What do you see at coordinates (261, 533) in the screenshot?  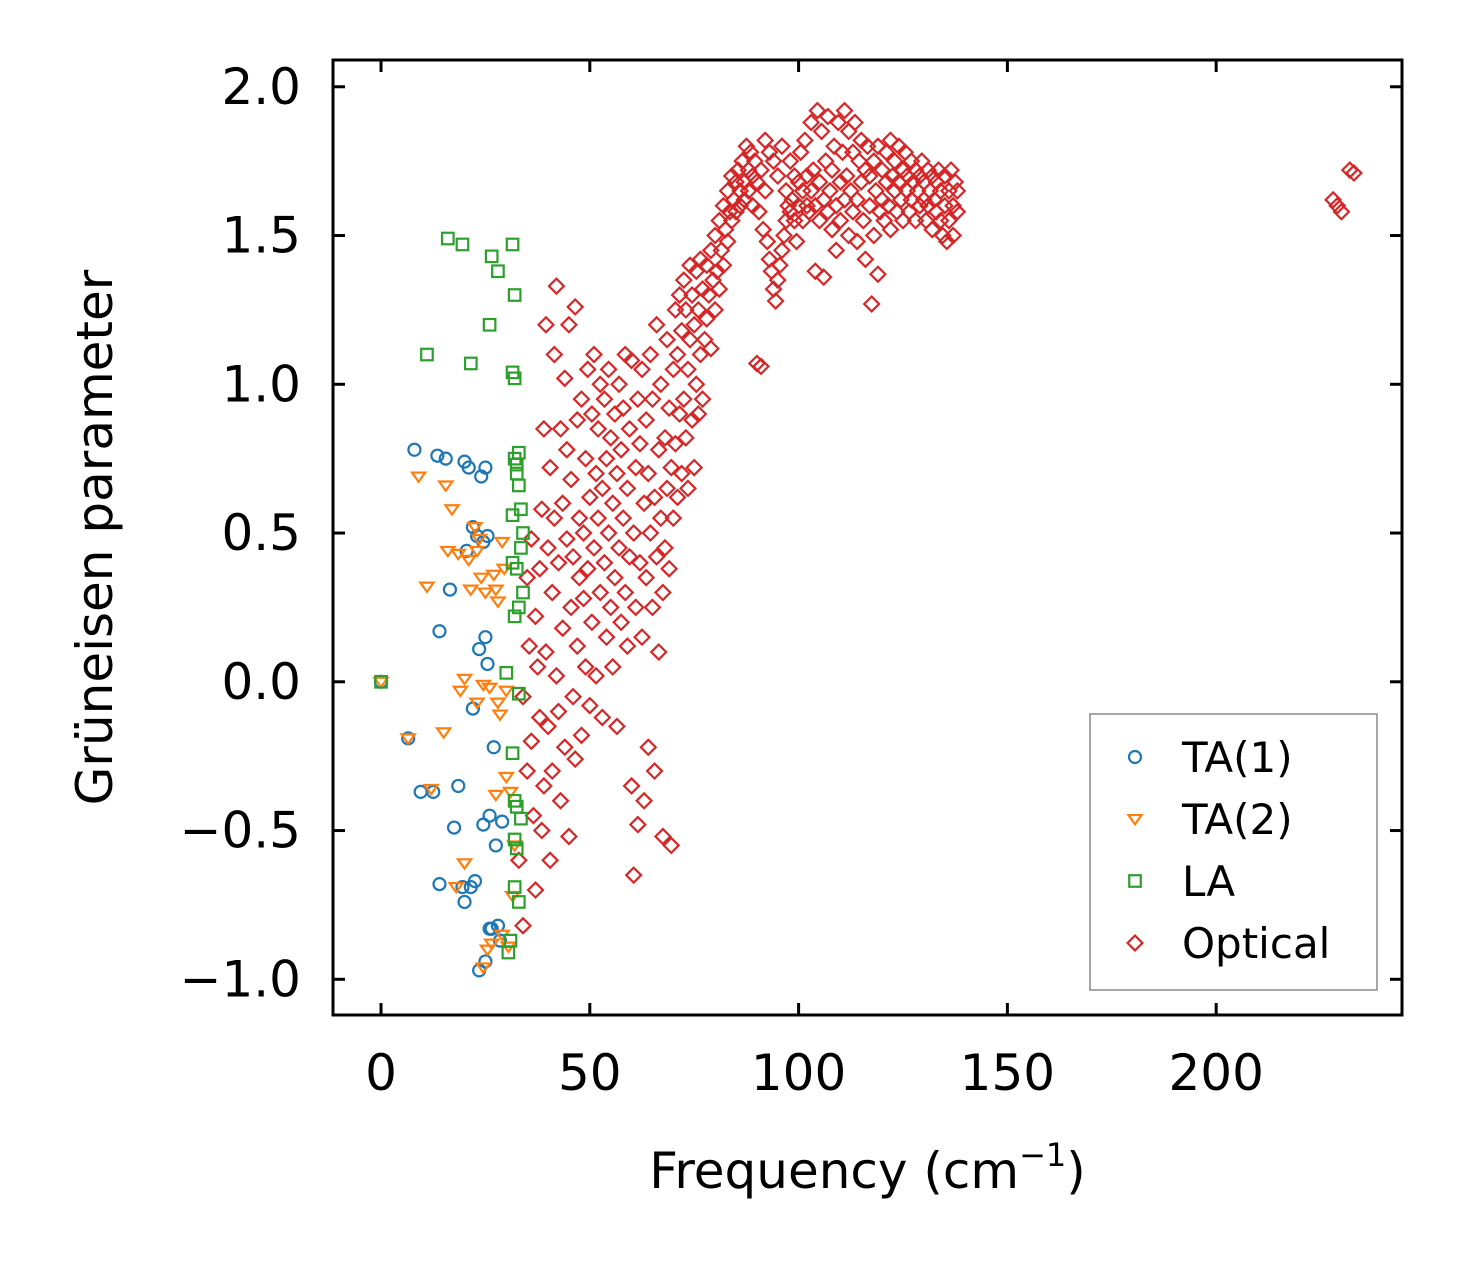 I see `y-tick-label: 0.5` at bounding box center [261, 533].